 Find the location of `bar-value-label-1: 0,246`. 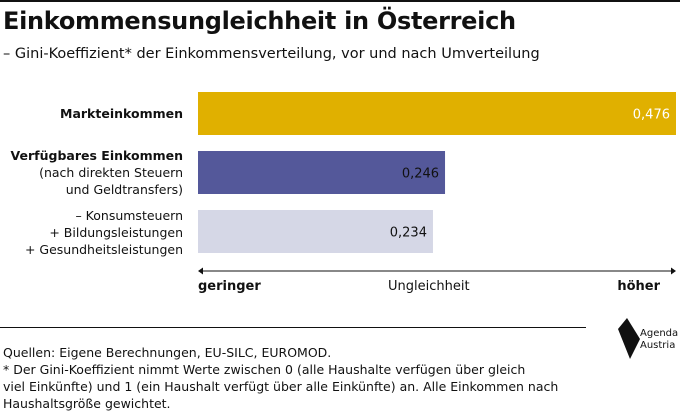

bar-value-label-1: 0,246 is located at coordinates (420, 174).